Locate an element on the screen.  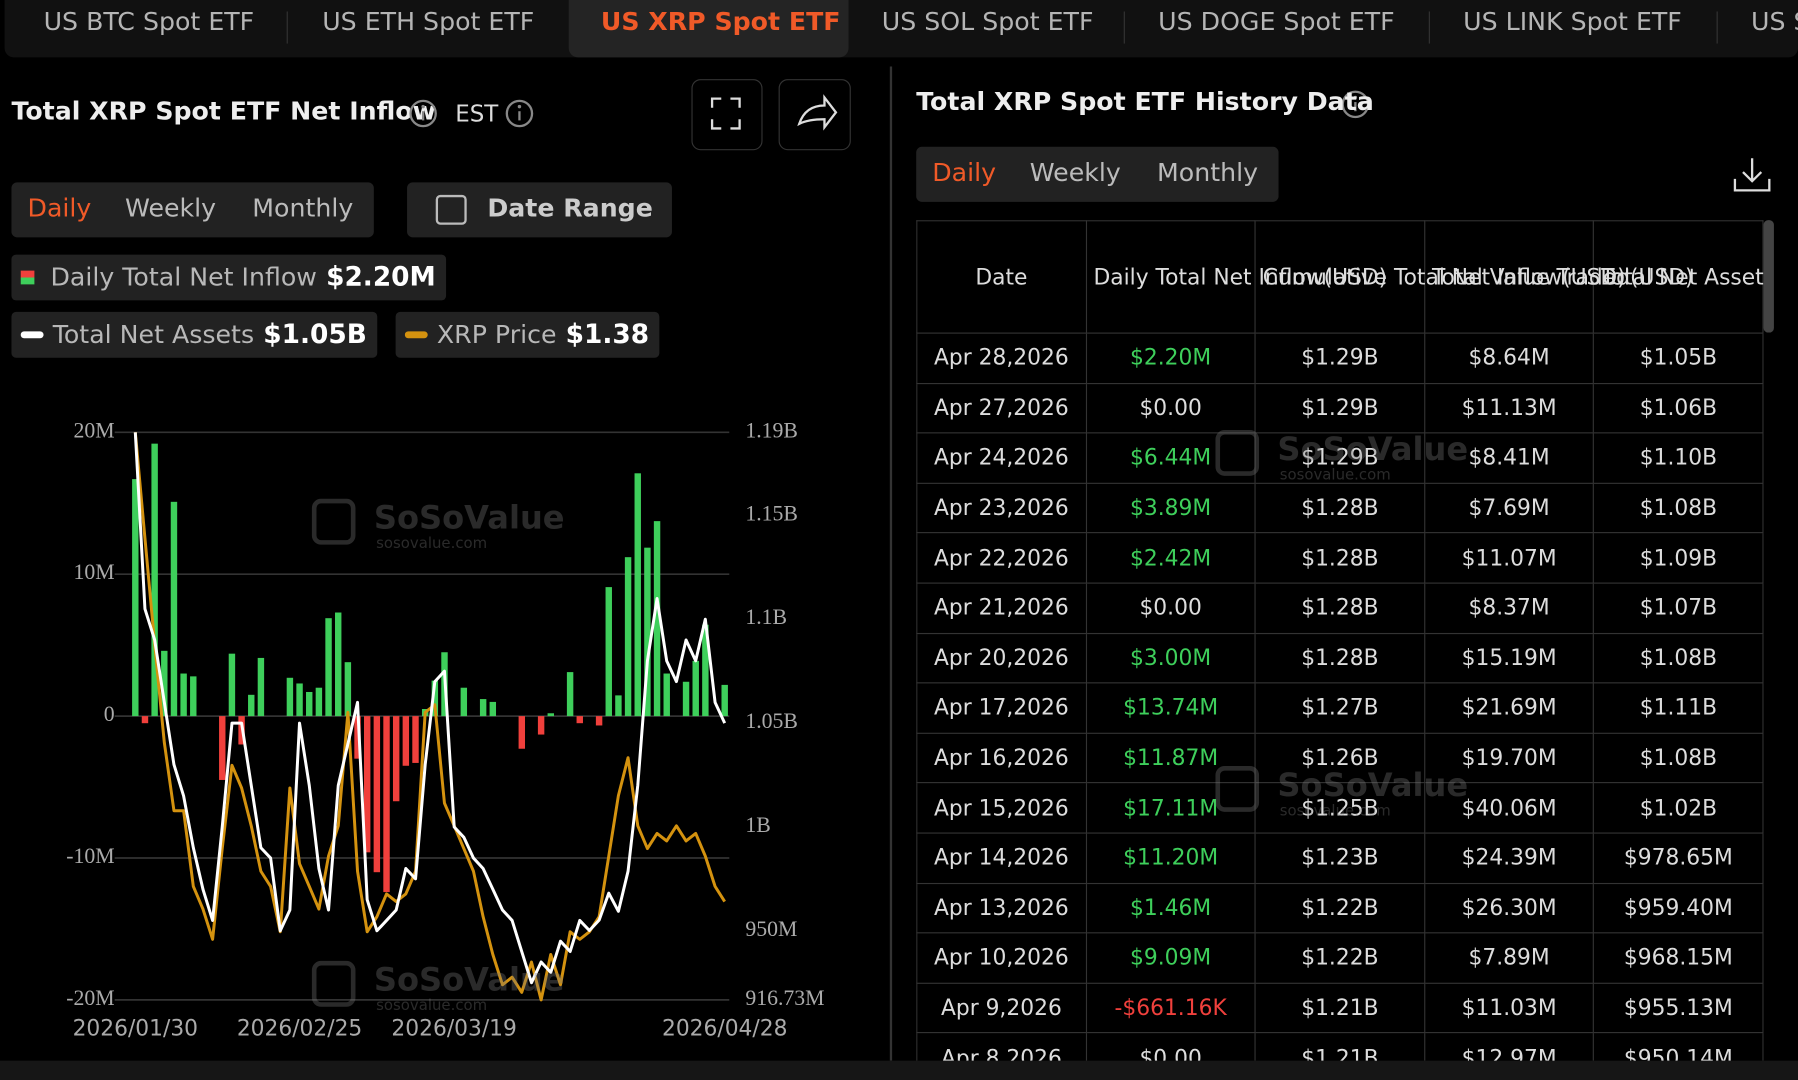
y2-tick-label: 916.73M is located at coordinates (784, 998).